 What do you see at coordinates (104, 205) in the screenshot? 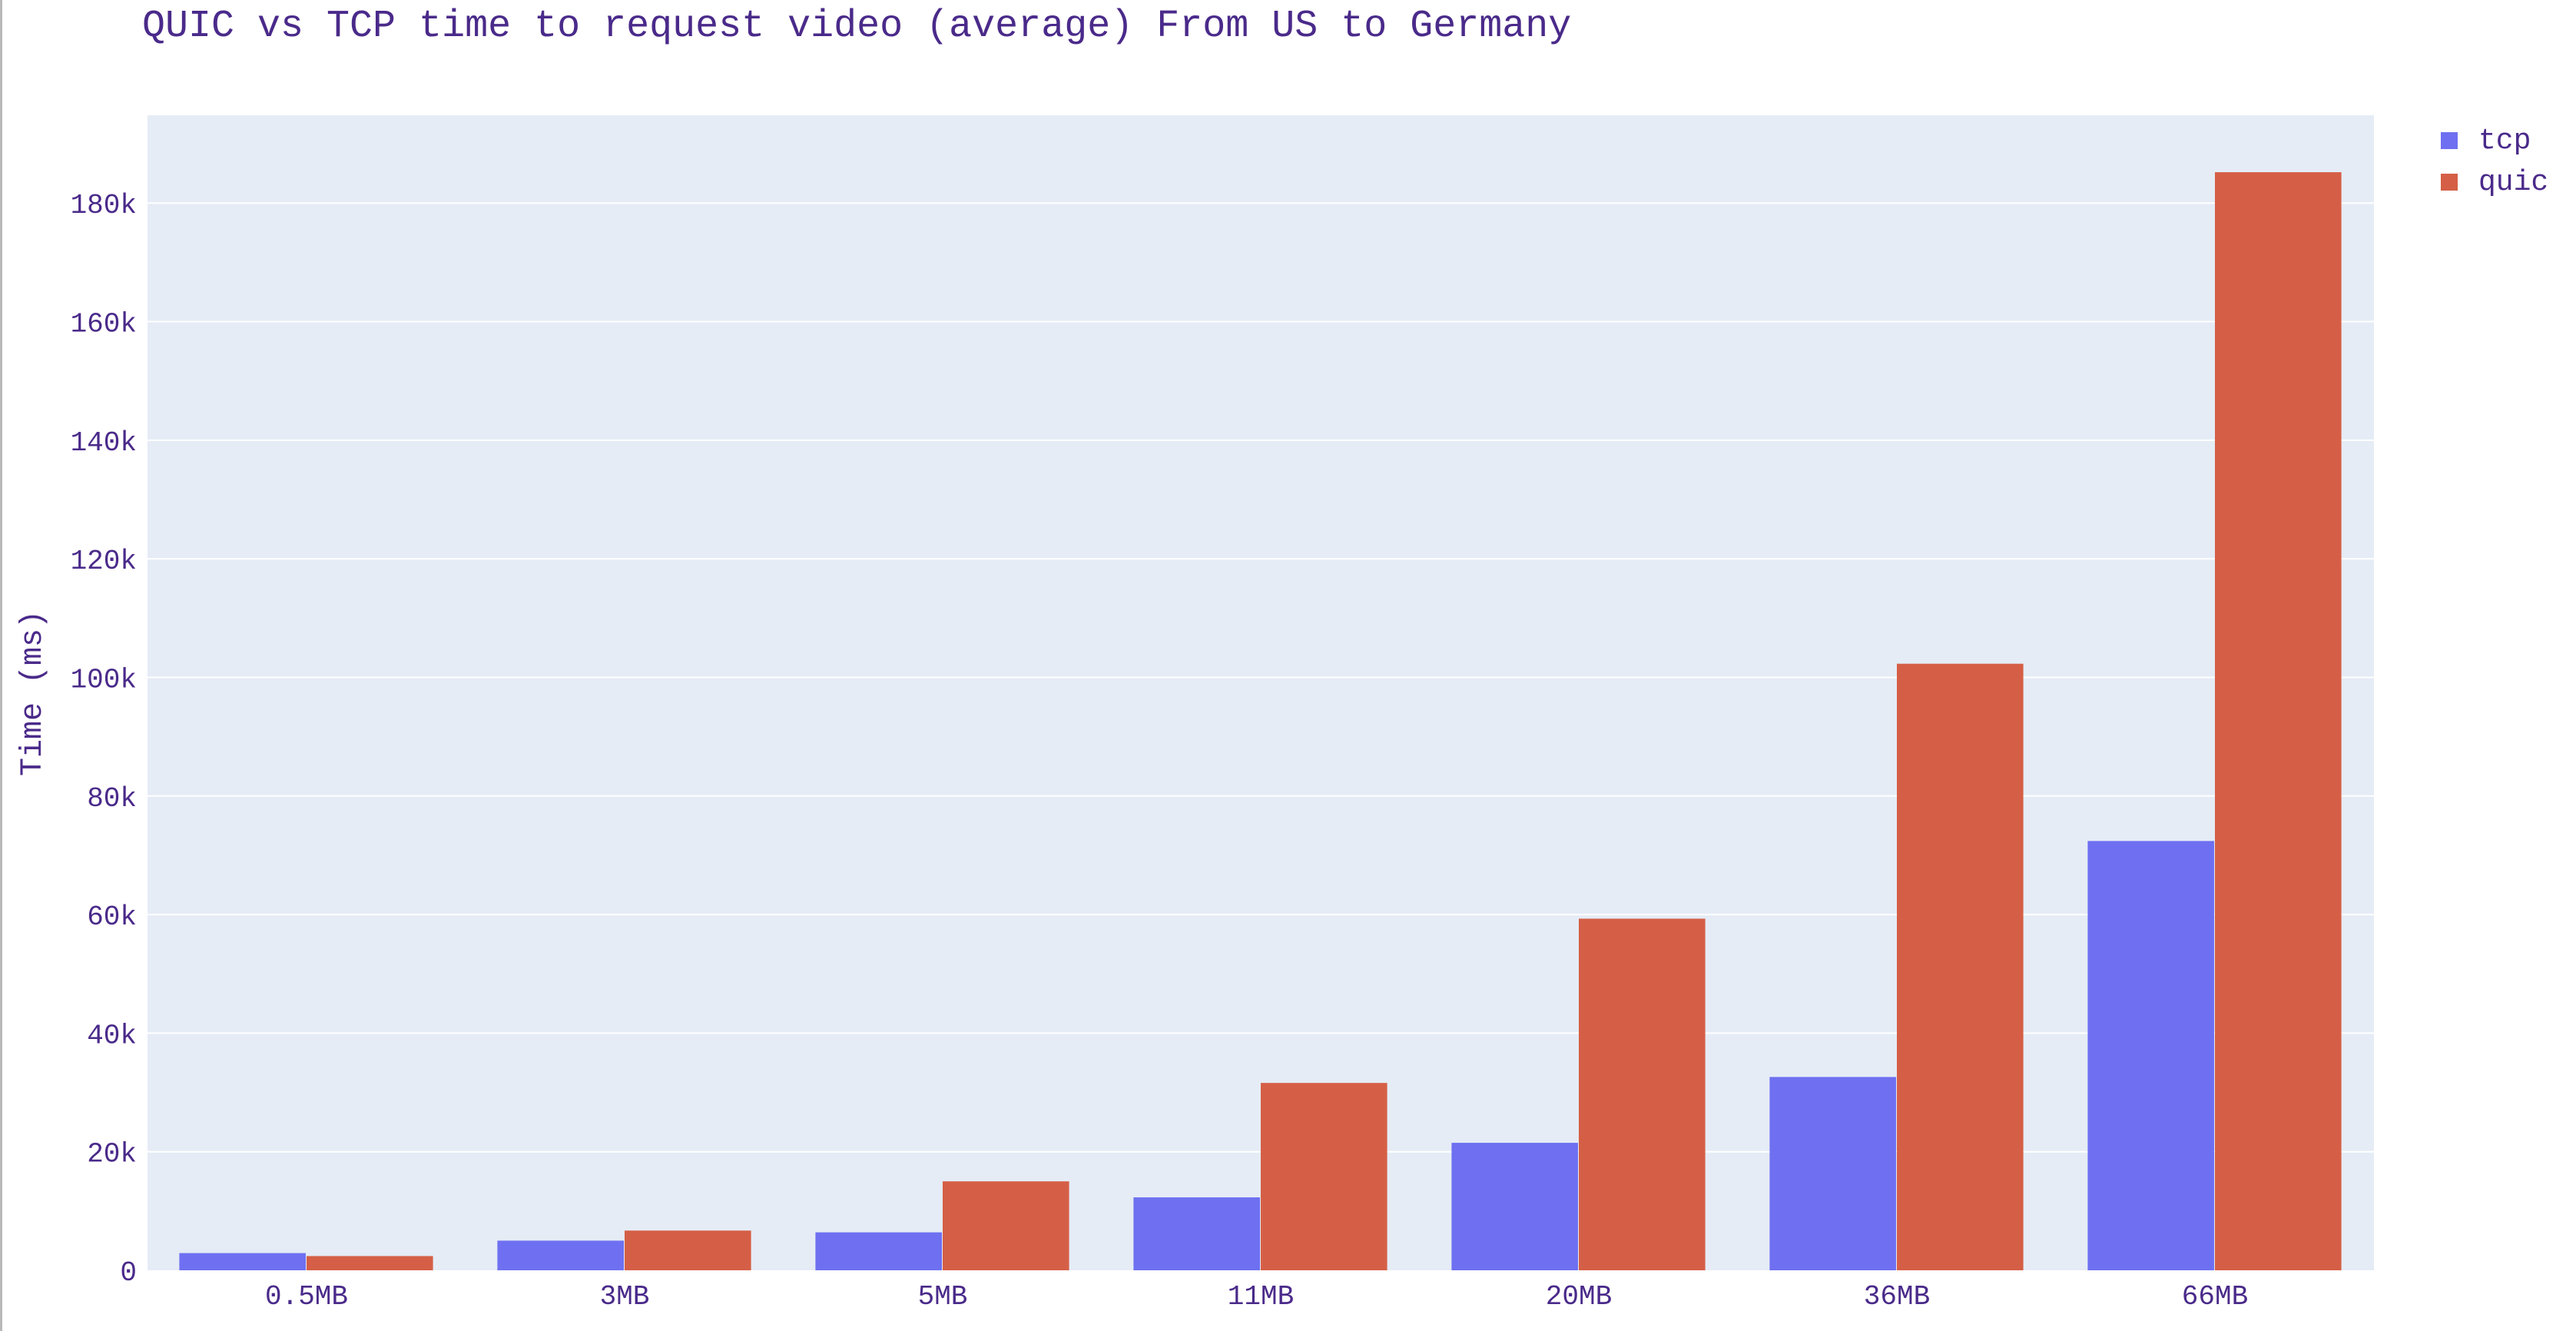
I see `y-tick-label: 180k` at bounding box center [104, 205].